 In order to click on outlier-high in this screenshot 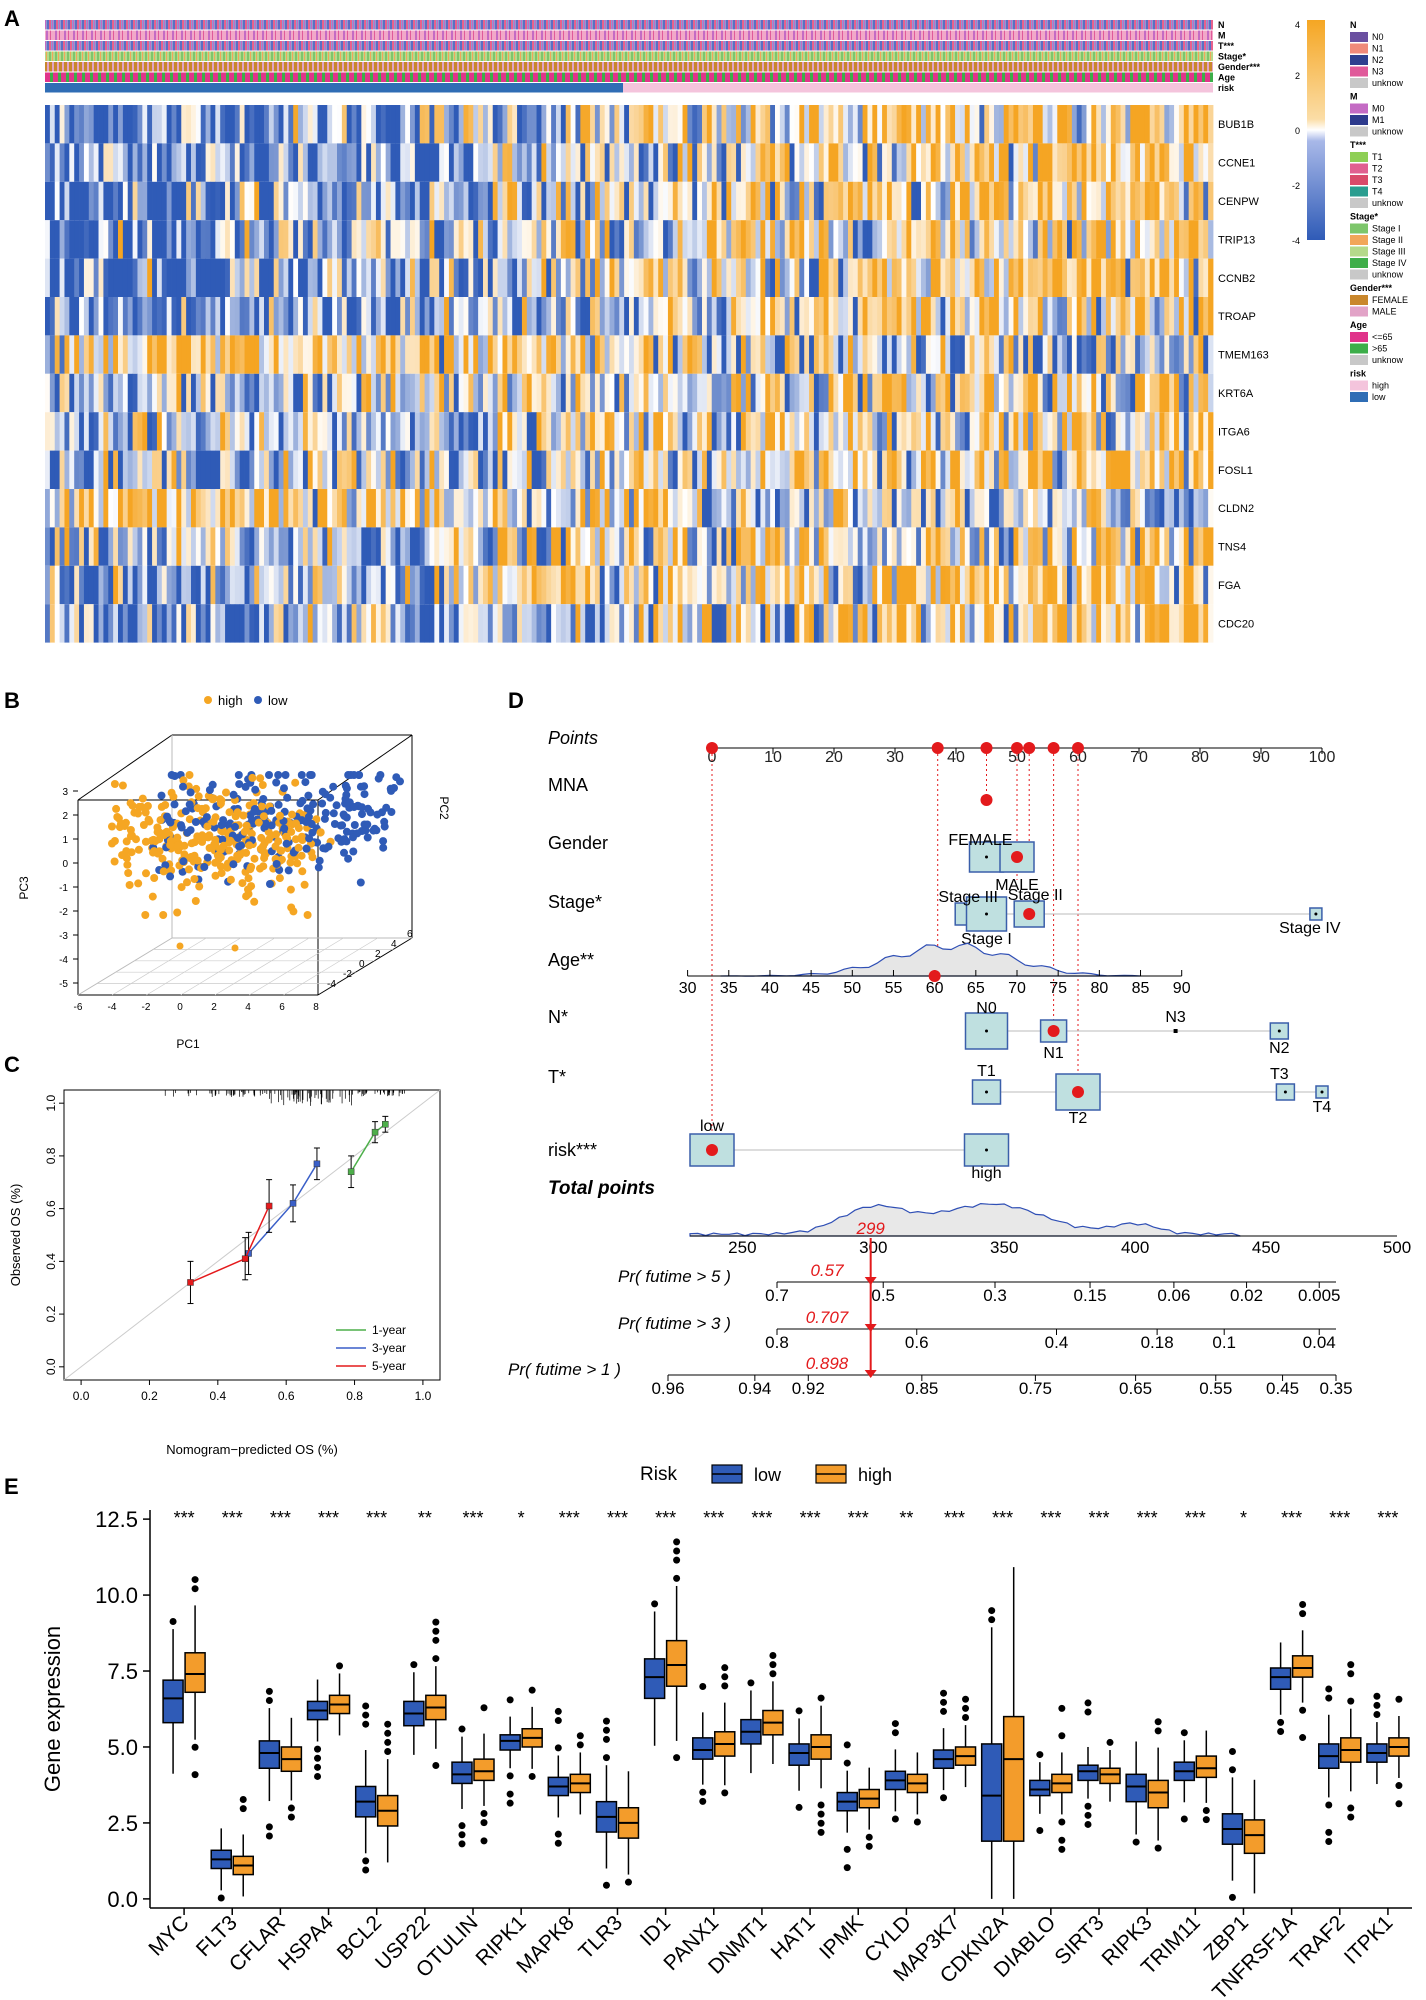, I will do `click(484, 1823)`.